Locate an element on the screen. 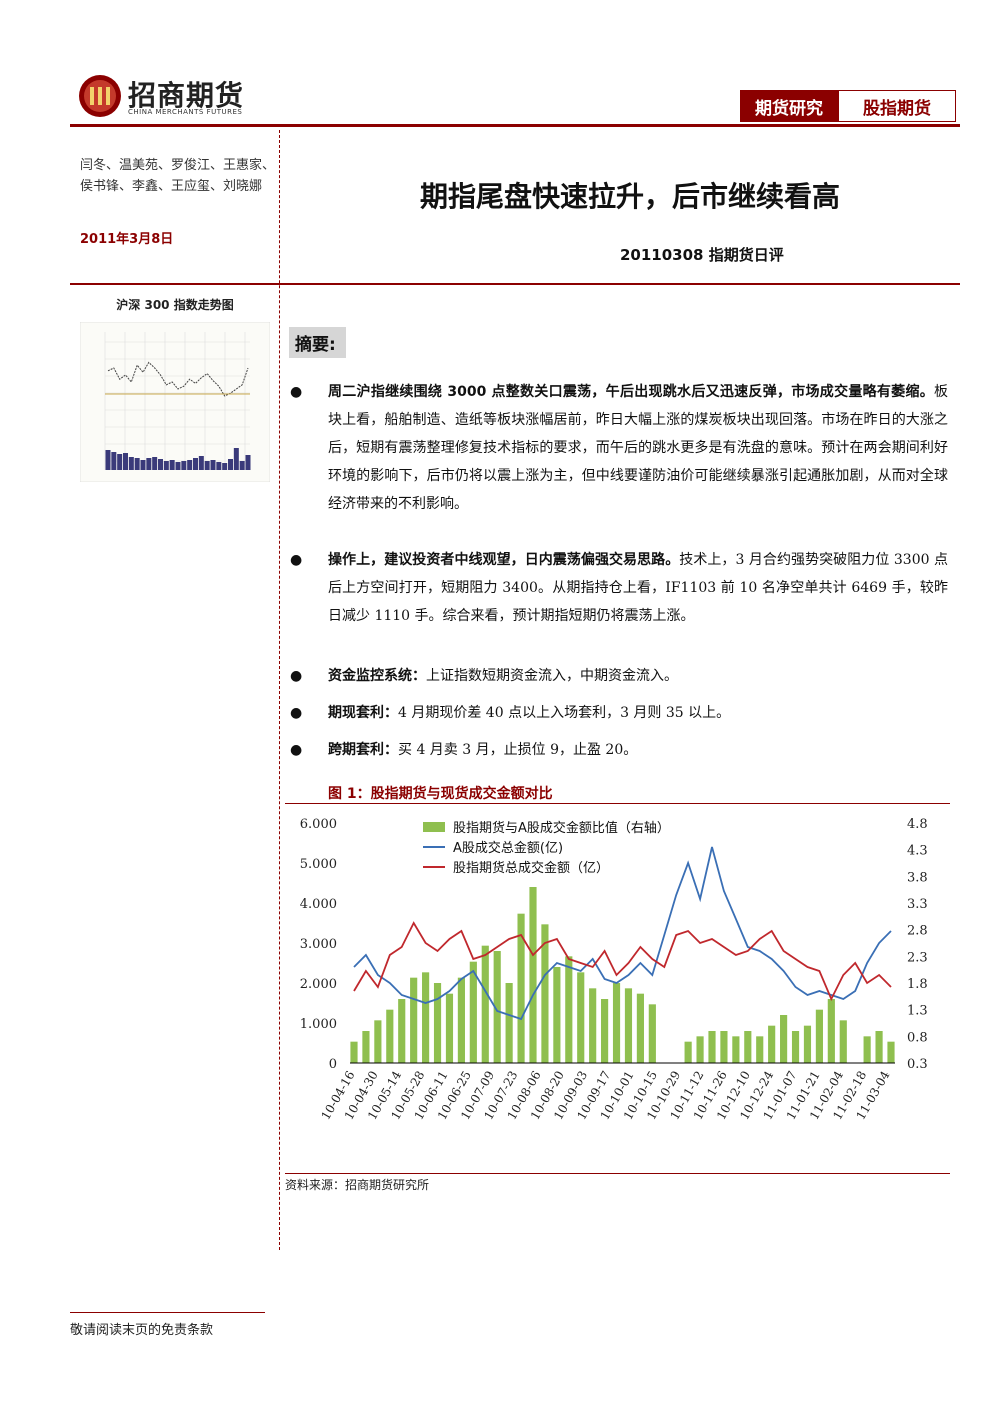 This screenshot has height=1403, width=992. tab-index-futures: 股指期货 is located at coordinates (897, 106).